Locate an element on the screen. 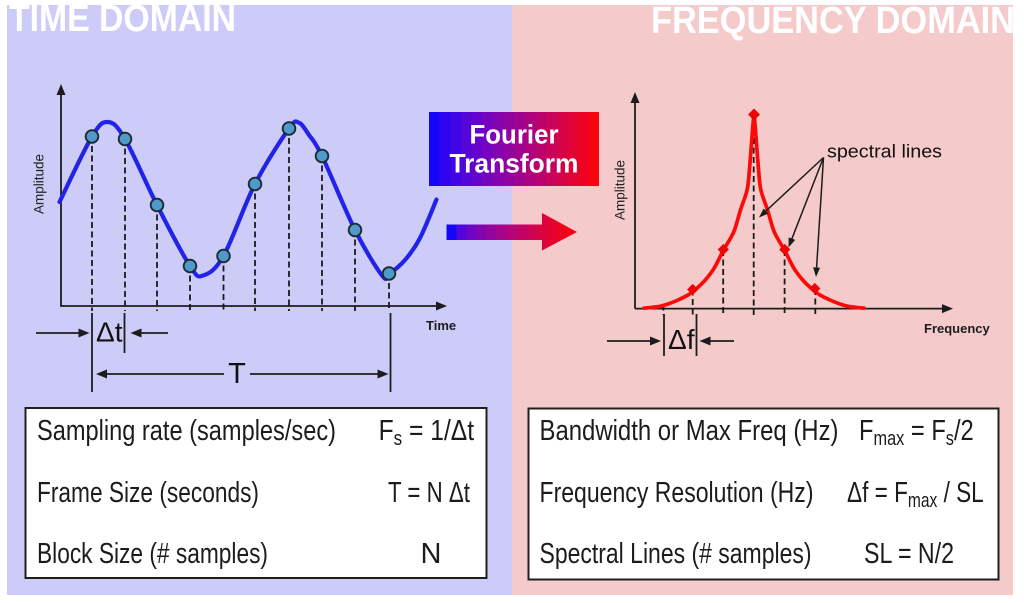 This screenshot has height=603, width=1024. svg-text: Frequency Resolution (Hz) is located at coordinates (677, 493).